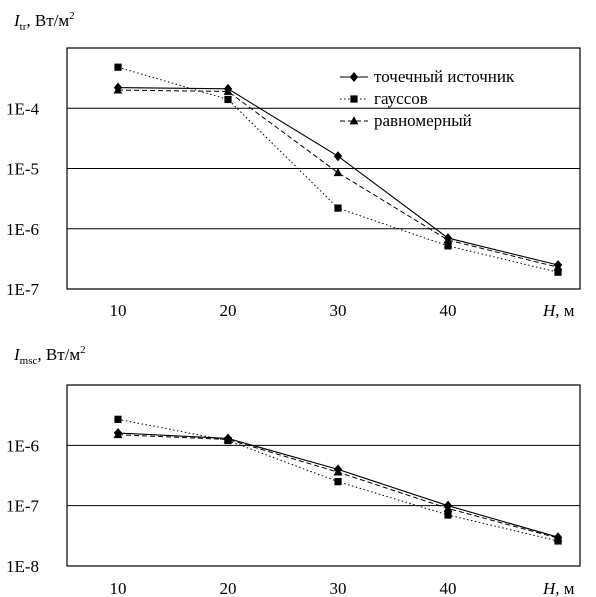 The width and height of the screenshot is (596, 597). What do you see at coordinates (22, 566) in the screenshot?
I see `y-tick-label: 1E-8` at bounding box center [22, 566].